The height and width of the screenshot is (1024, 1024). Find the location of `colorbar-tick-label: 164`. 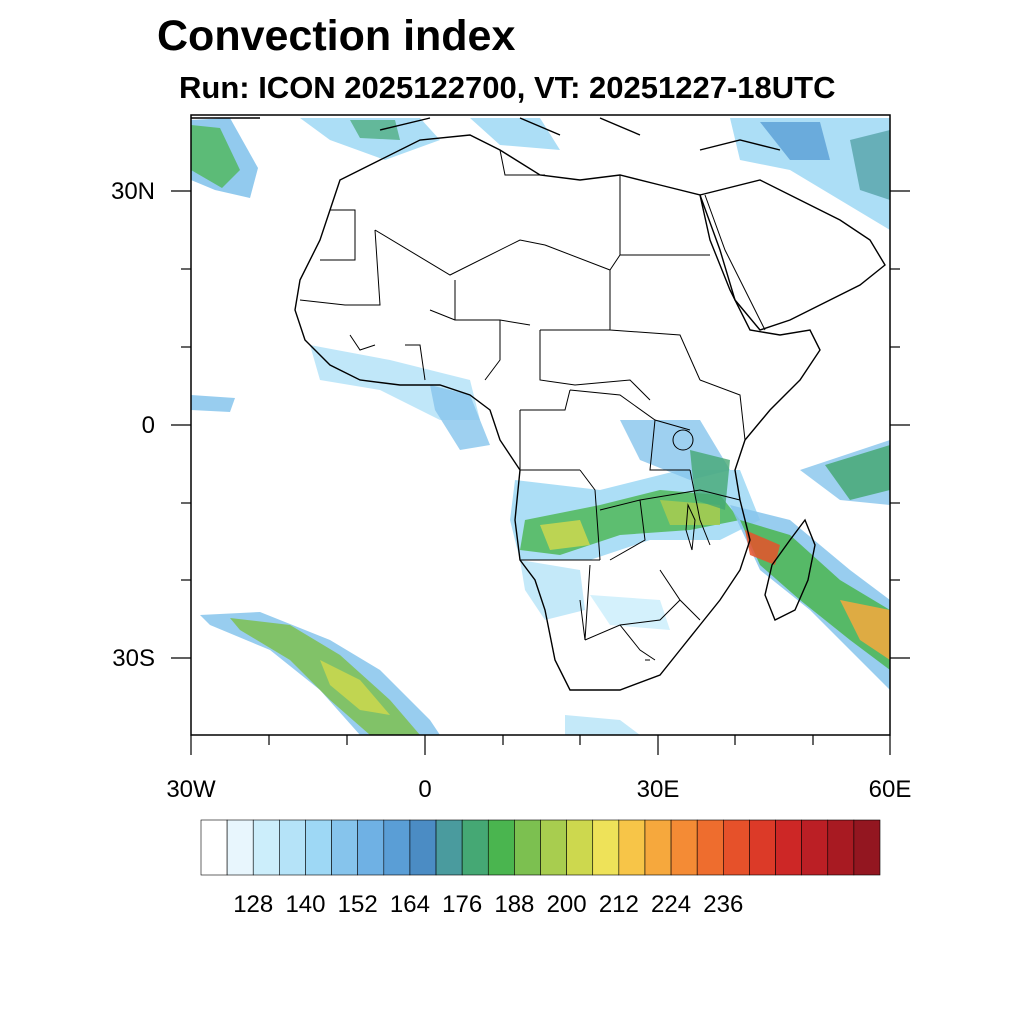

colorbar-tick-label: 164 is located at coordinates (410, 904).